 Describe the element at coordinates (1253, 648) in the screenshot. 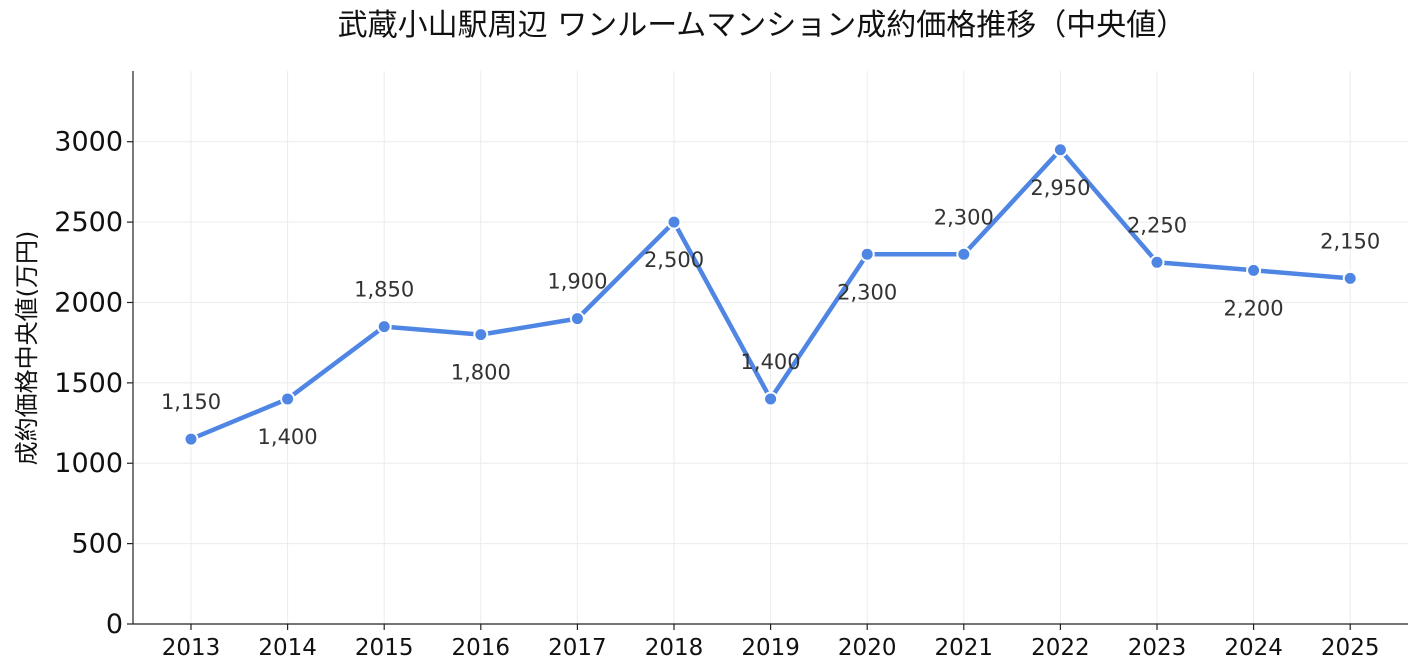

I see `x-tick-label: 2024` at that location.